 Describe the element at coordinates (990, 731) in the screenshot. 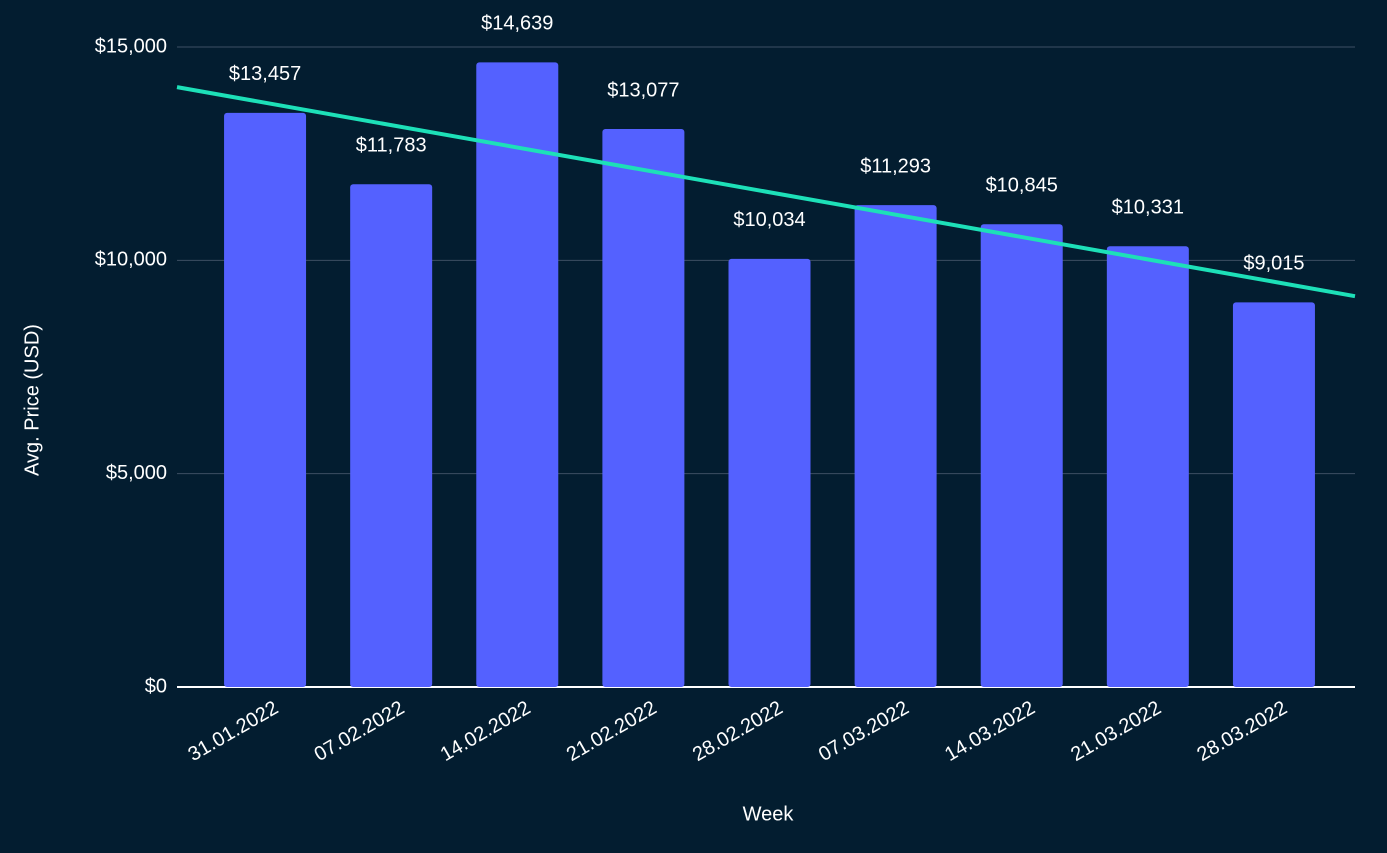

I see `x-tick-label: 14.03.2022` at that location.